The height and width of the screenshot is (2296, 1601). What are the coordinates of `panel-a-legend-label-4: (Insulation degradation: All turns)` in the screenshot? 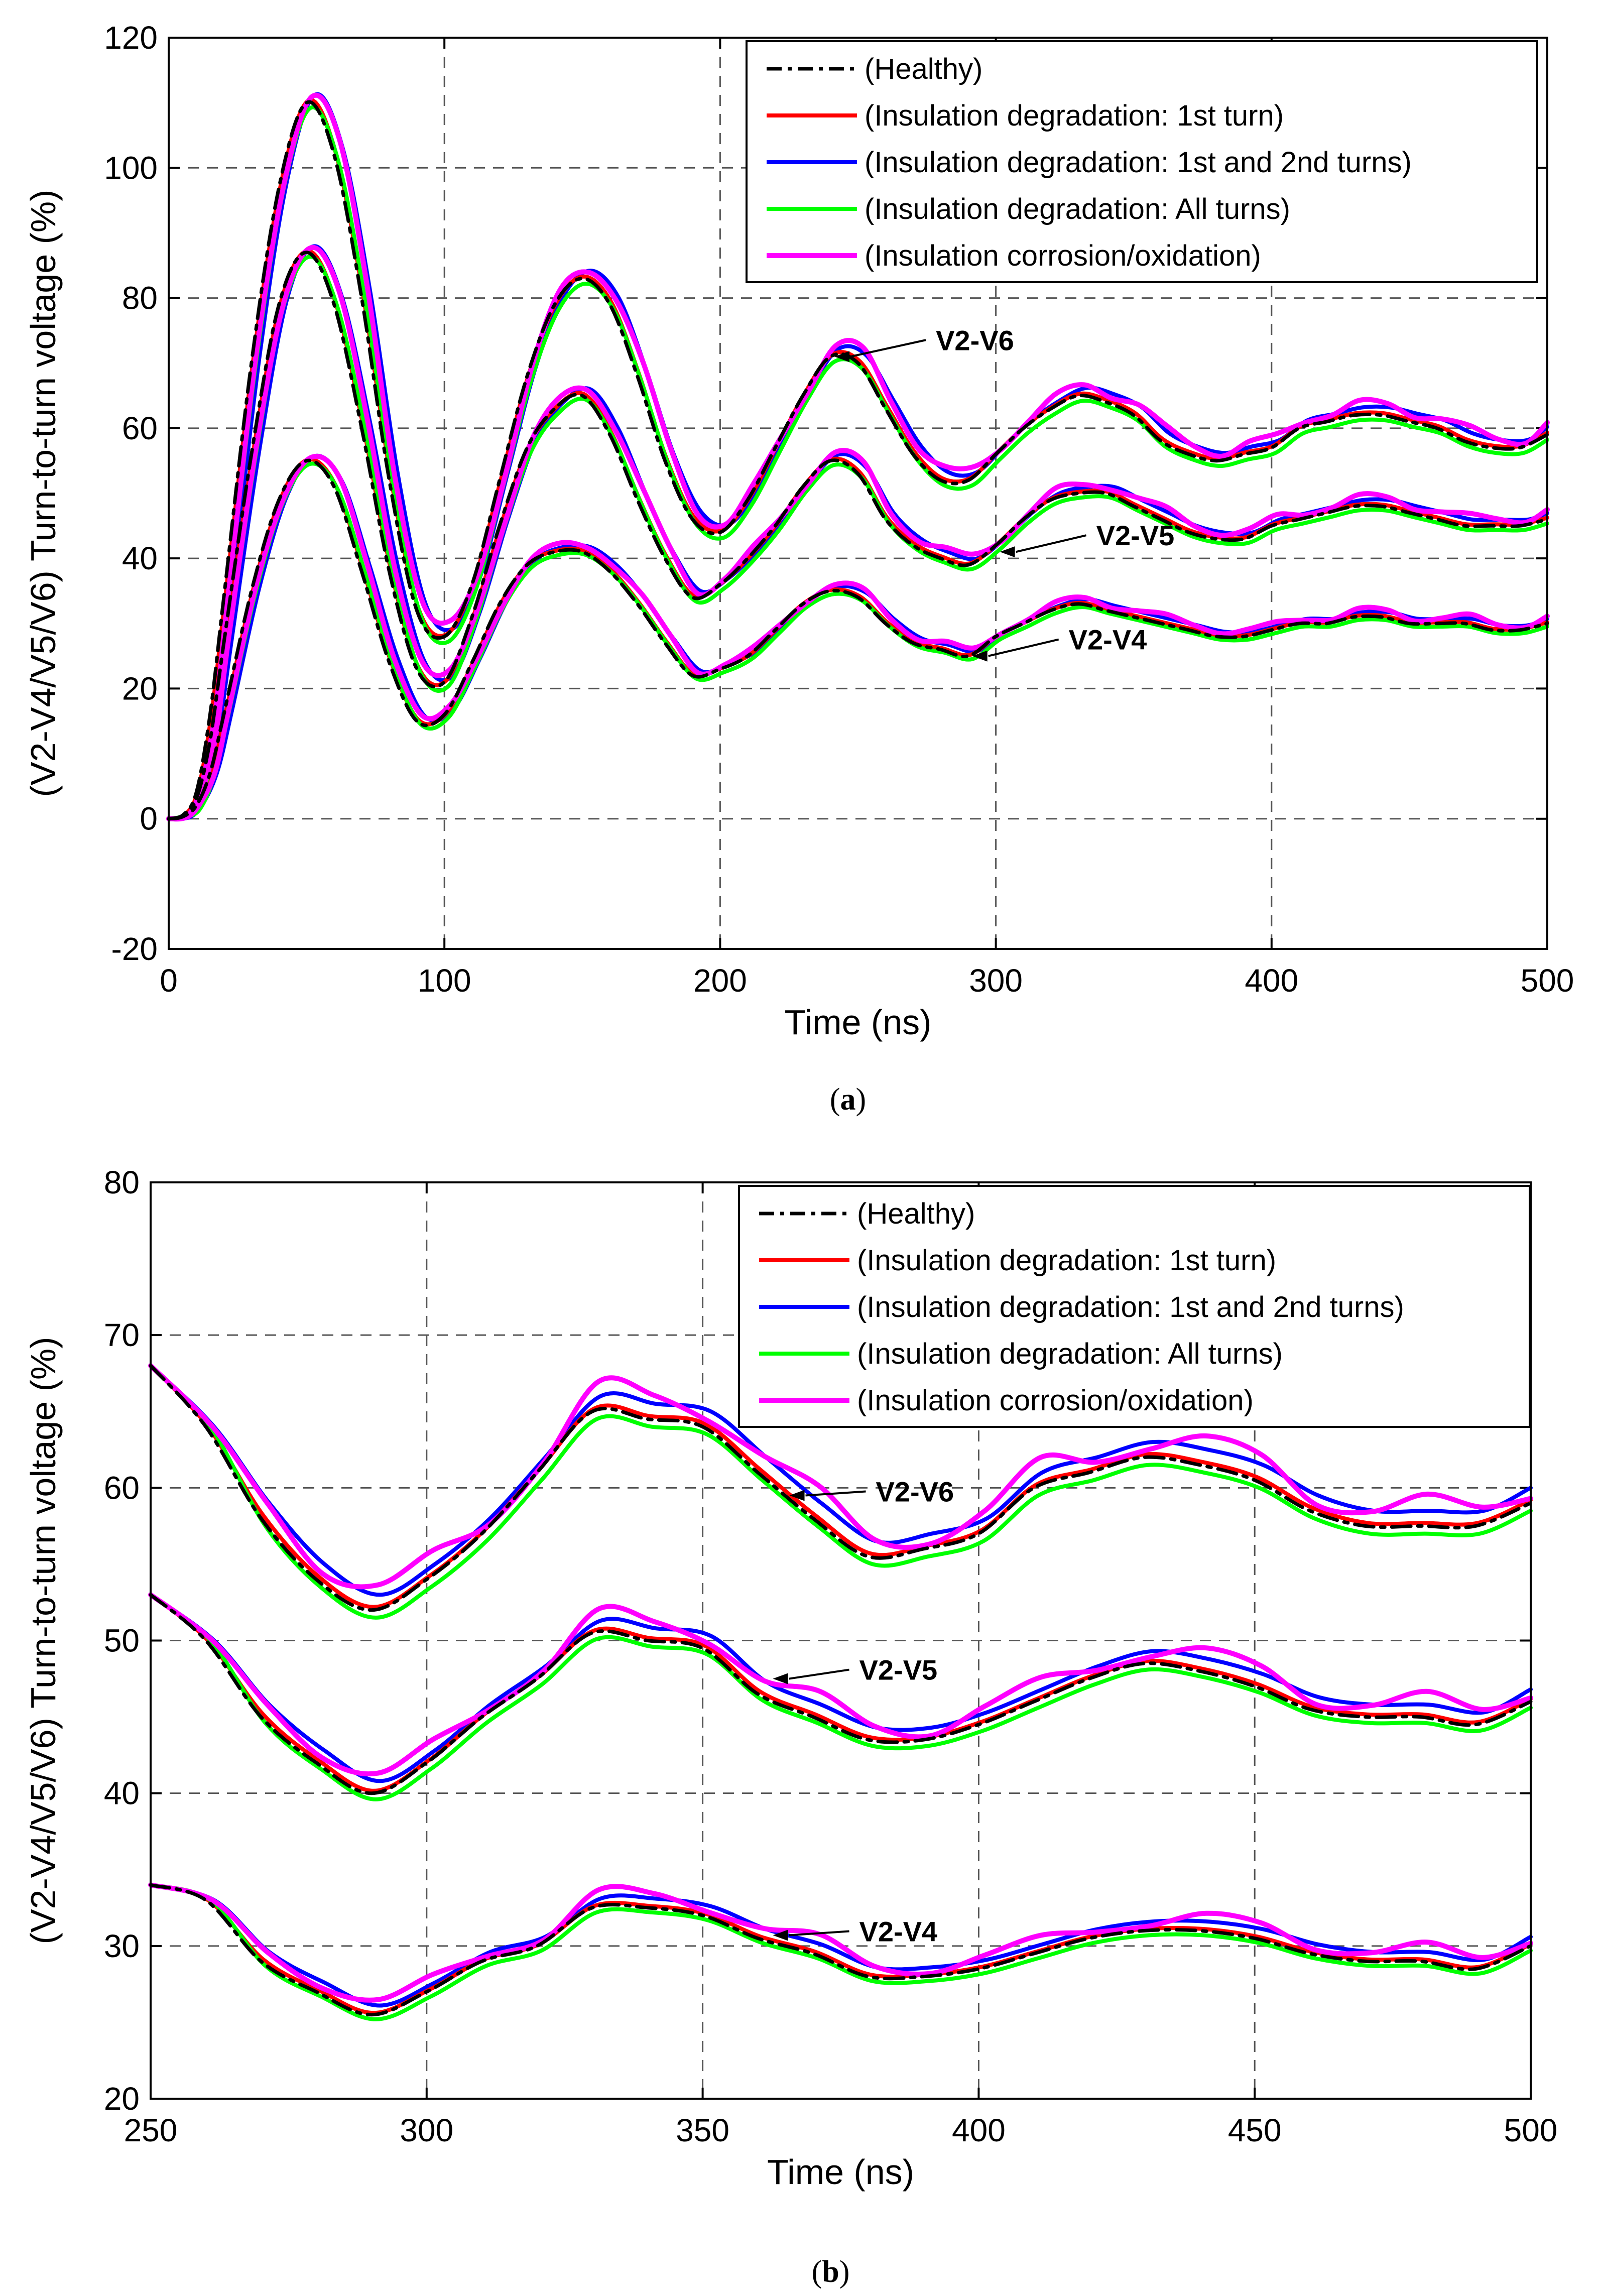 It's located at (1077, 209).